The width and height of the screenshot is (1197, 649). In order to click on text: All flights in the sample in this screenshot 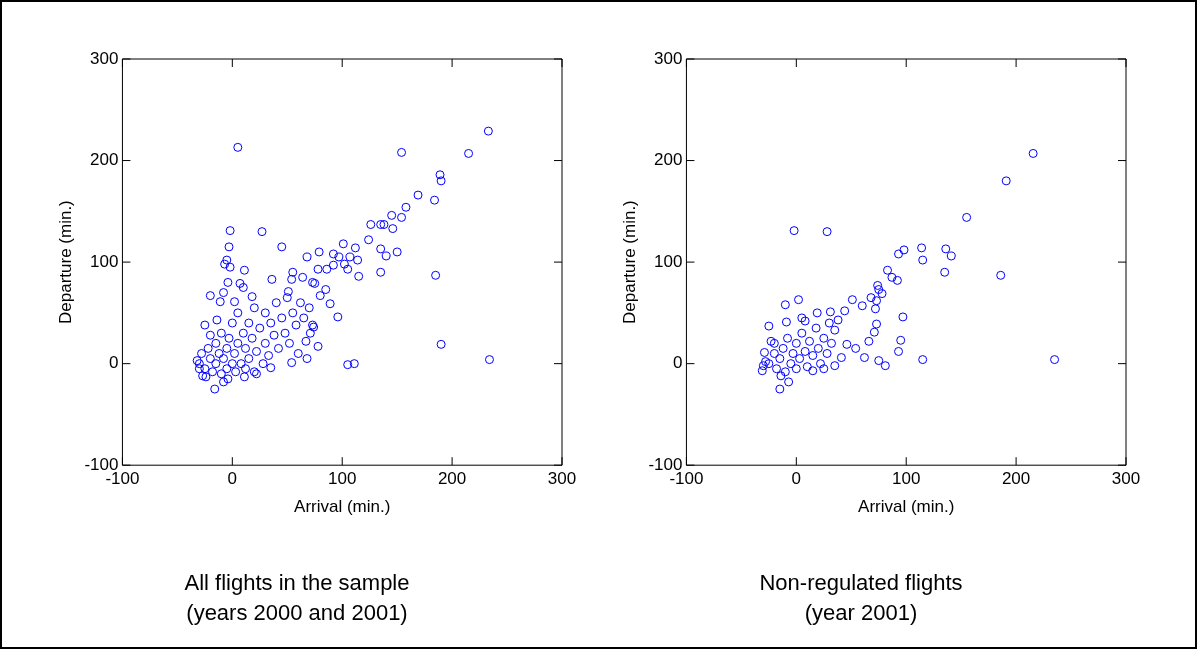, I will do `click(297, 583)`.